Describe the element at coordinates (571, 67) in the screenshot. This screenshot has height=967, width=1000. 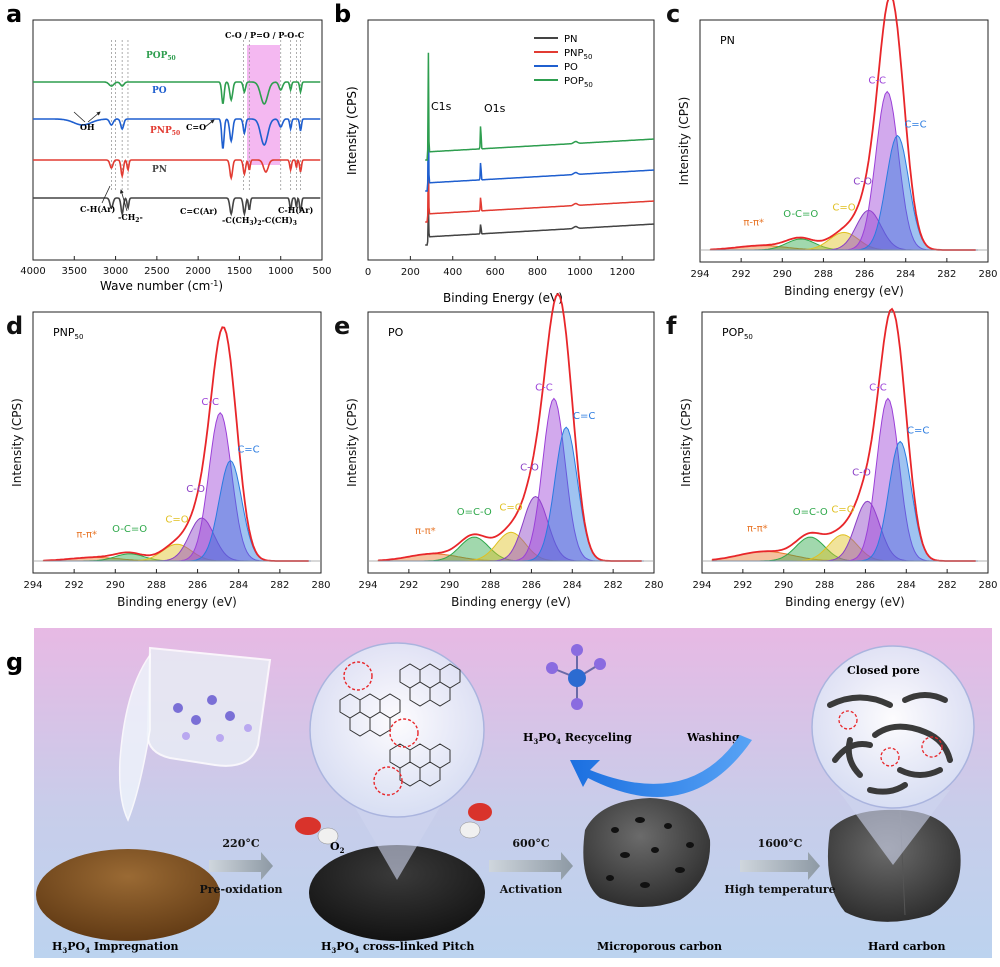
I see `legend-label-2: PO` at that location.